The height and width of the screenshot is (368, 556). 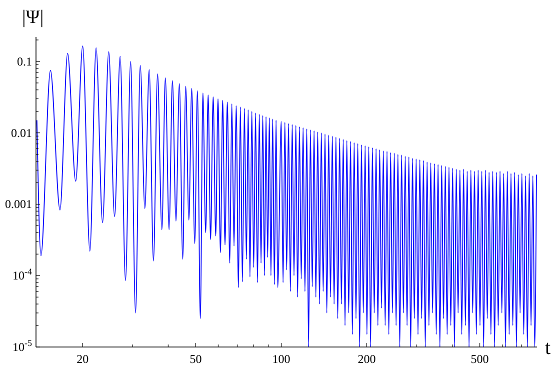 What do you see at coordinates (21, 133) in the screenshot?
I see `y-tick-label: 0.01` at bounding box center [21, 133].